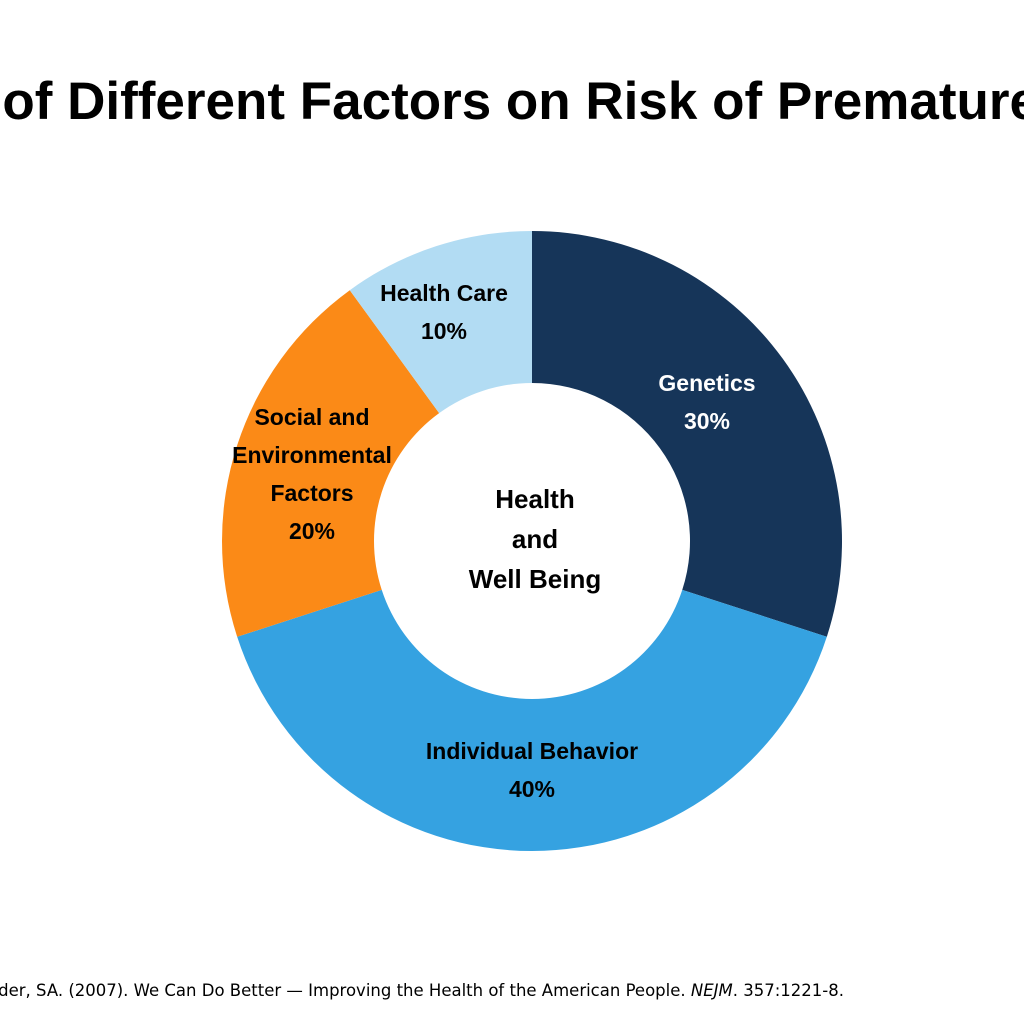  I want to click on center-label: Health, so click(534, 499).